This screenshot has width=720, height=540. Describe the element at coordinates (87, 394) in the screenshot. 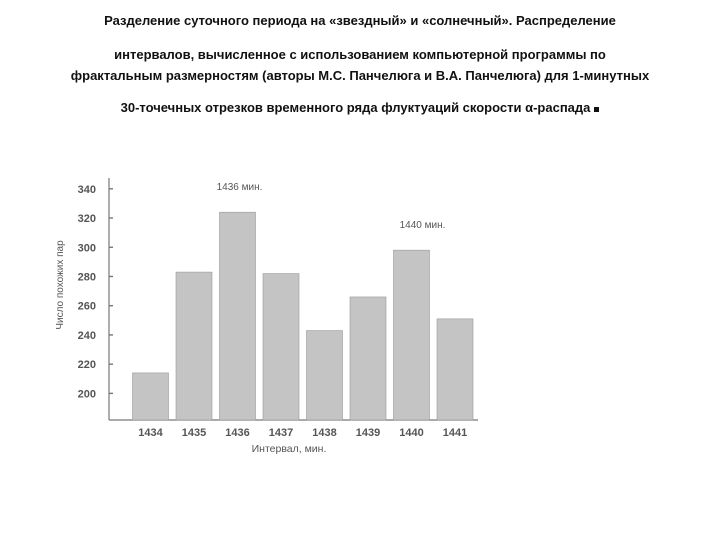

I see `y-tick-label: 200` at that location.